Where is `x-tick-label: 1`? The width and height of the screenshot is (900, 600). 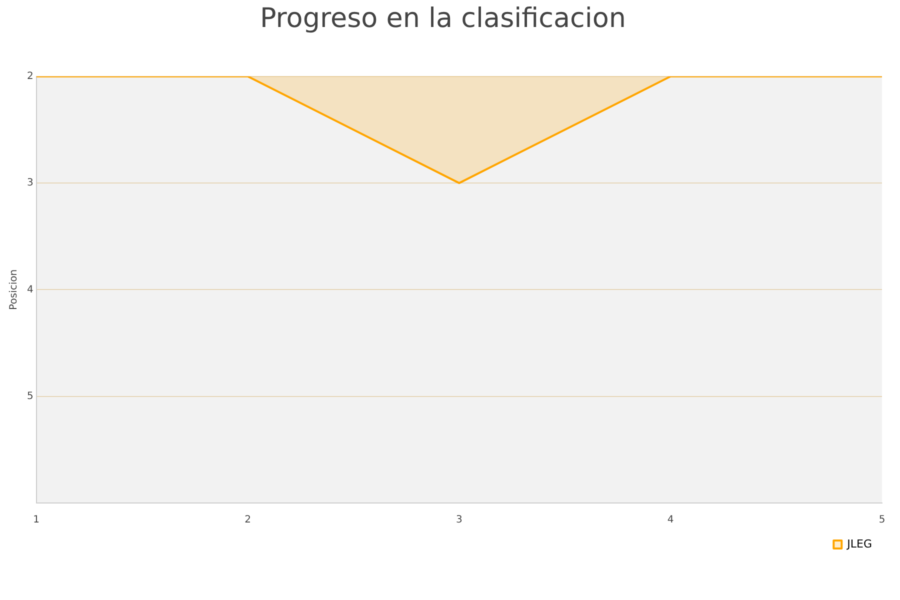
x-tick-label: 1 is located at coordinates (36, 520).